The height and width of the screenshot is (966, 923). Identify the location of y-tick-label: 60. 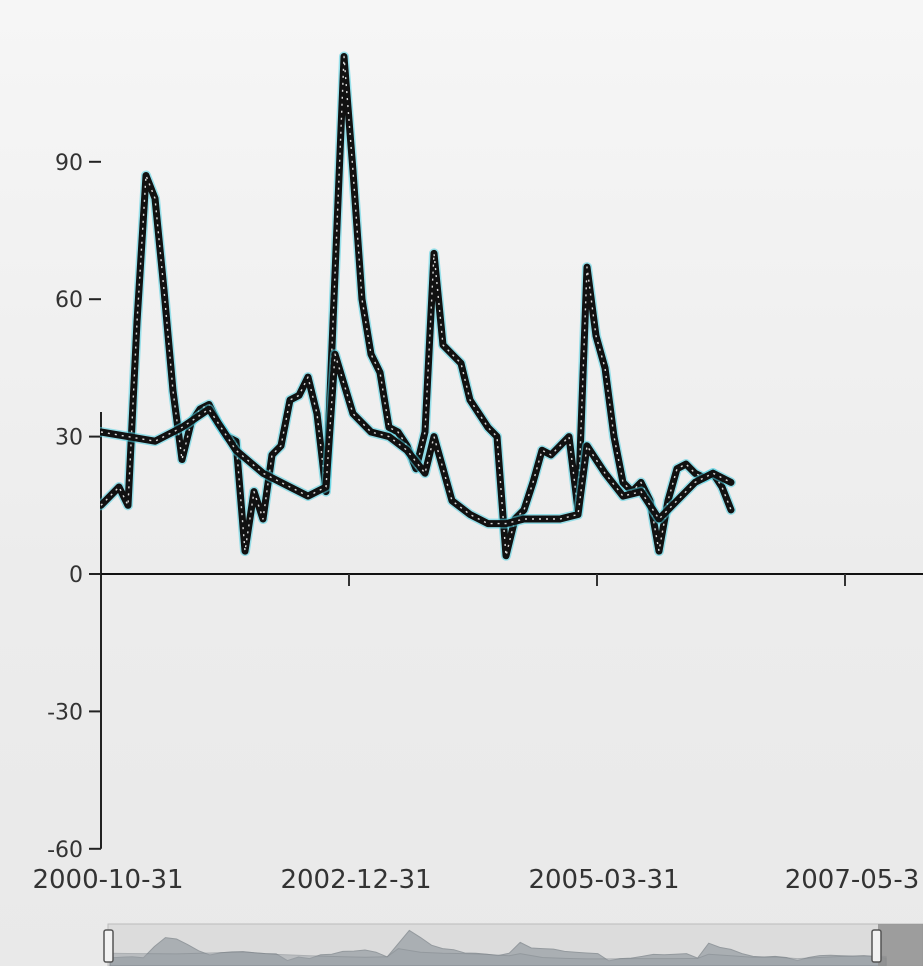
(69, 300).